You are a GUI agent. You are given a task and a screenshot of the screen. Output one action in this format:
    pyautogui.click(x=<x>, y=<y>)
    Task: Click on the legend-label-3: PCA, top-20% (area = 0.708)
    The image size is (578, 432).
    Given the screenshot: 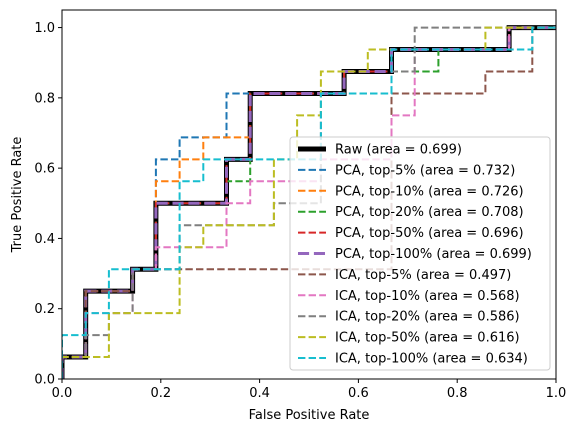 What is the action you would take?
    pyautogui.click(x=429, y=212)
    